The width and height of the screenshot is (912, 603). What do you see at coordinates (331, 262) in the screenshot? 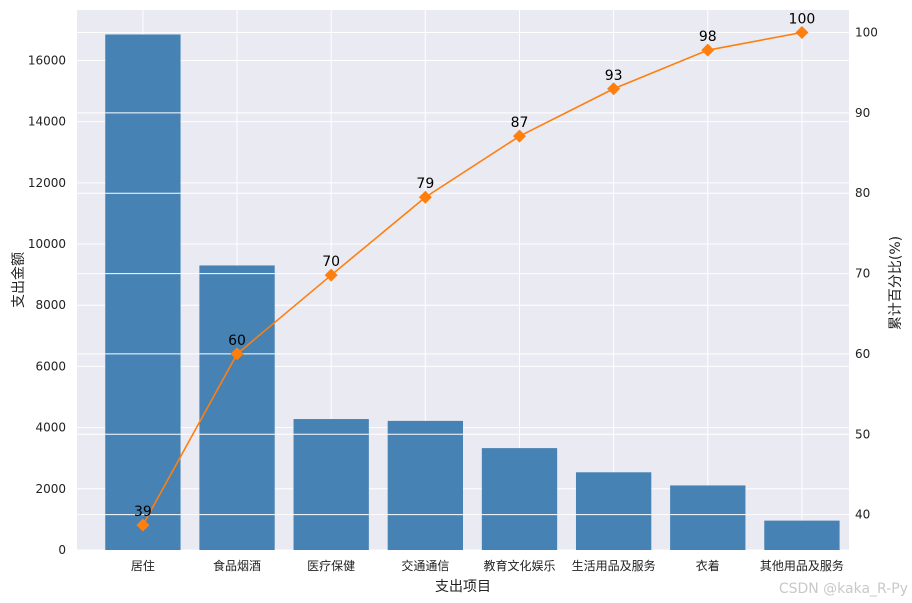
I see `data-label-3: 70` at bounding box center [331, 262].